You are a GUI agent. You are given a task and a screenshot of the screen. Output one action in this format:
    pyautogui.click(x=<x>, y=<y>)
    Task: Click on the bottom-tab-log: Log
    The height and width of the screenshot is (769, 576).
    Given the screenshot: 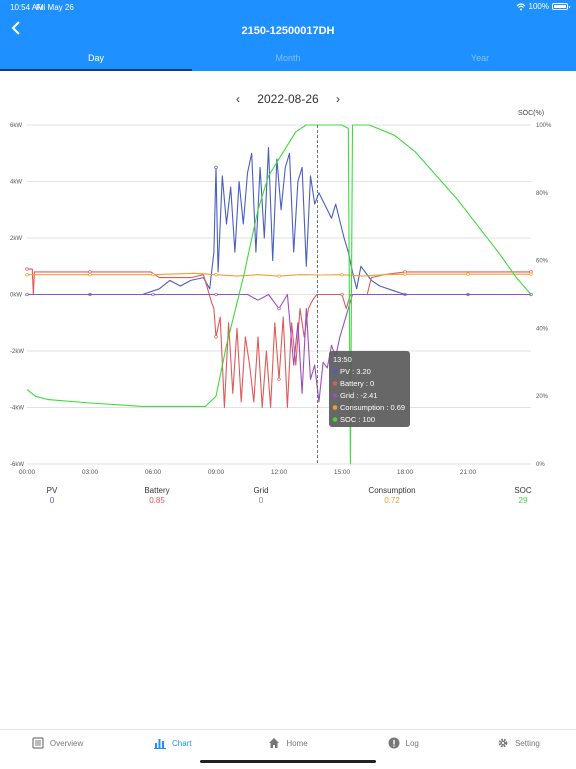 What is the action you would take?
    pyautogui.click(x=403, y=743)
    